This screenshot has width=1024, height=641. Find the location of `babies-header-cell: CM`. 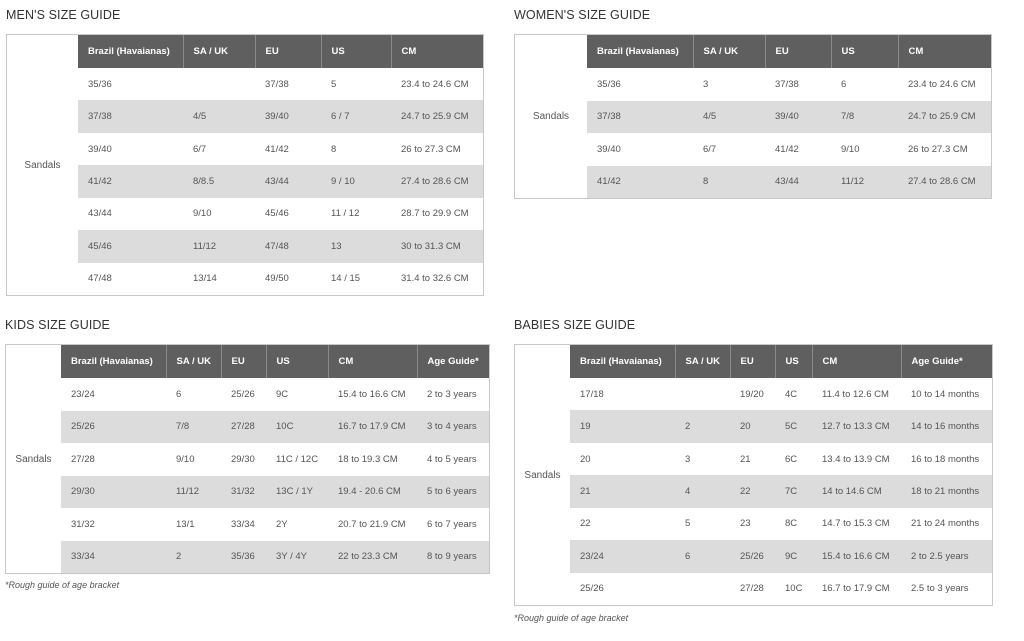

babies-header-cell: CM is located at coordinates (857, 361).